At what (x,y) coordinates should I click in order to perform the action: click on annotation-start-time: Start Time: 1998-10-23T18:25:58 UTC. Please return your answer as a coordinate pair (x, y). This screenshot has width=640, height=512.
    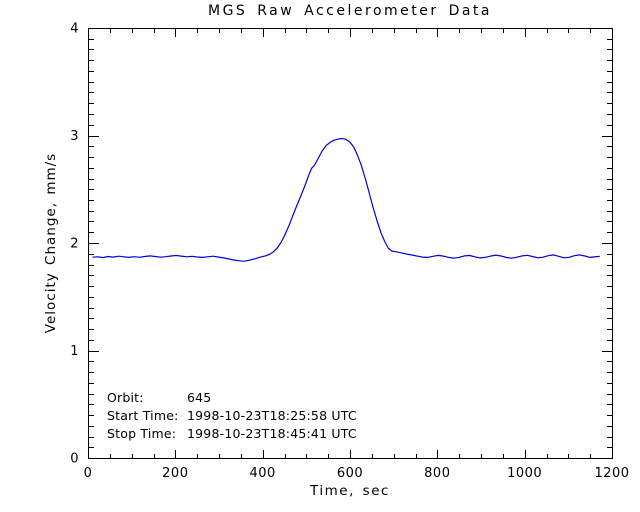
    Looking at the image, I should click on (232, 416).